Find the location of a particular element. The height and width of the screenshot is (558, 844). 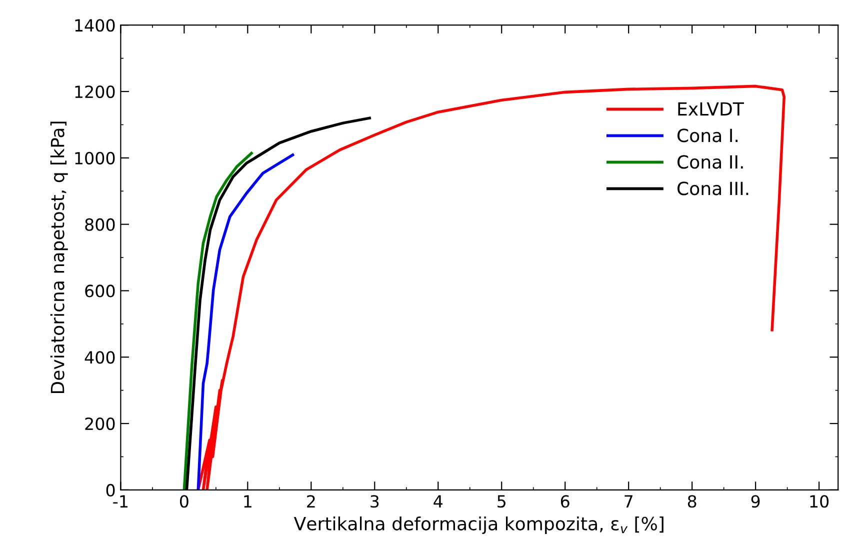

y-tick-label: 1200 is located at coordinates (95, 91).